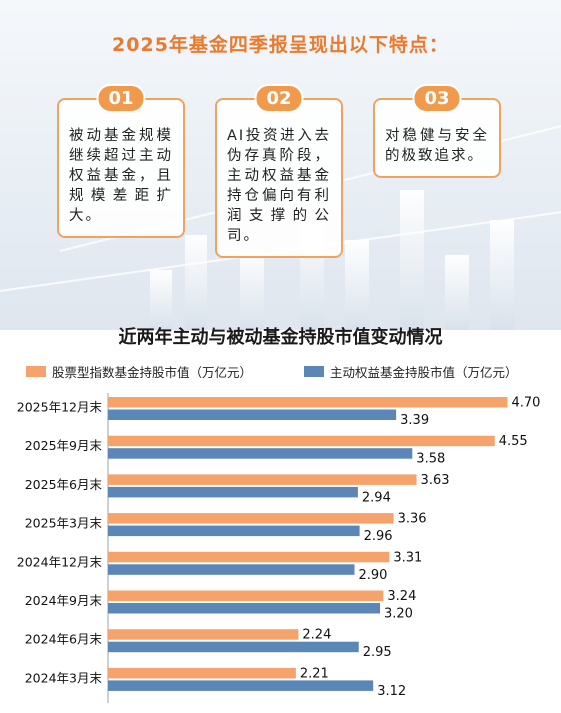 This screenshot has width=561, height=713. Describe the element at coordinates (60, 561) in the screenshot. I see `category-label: 2024年12月末` at that location.